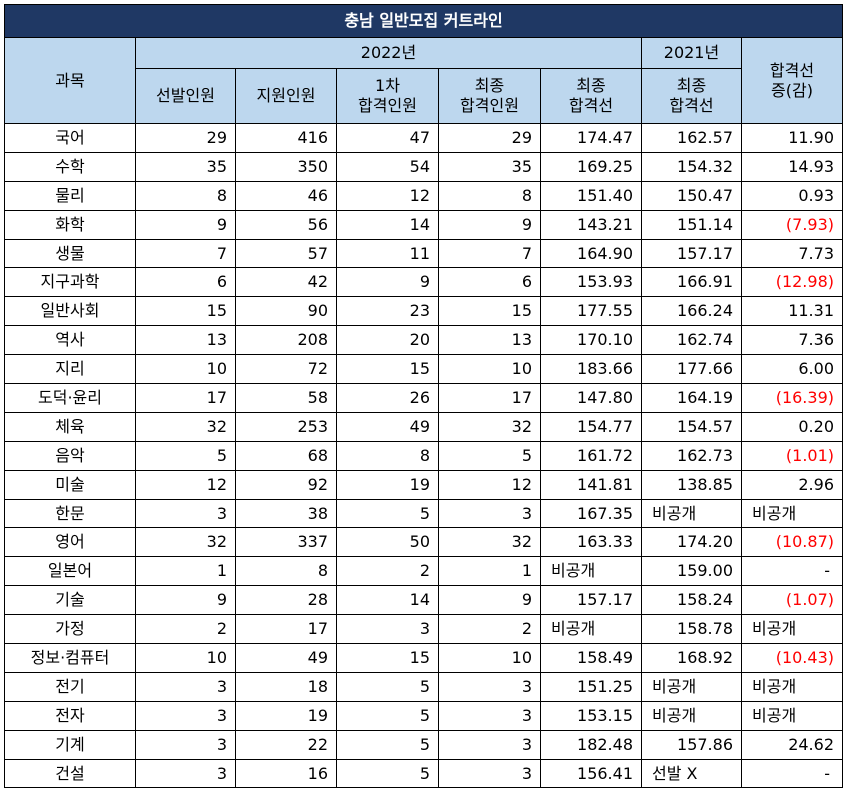 The height and width of the screenshot is (797, 848). I want to click on final-pass-cell: 35, so click(489, 166).